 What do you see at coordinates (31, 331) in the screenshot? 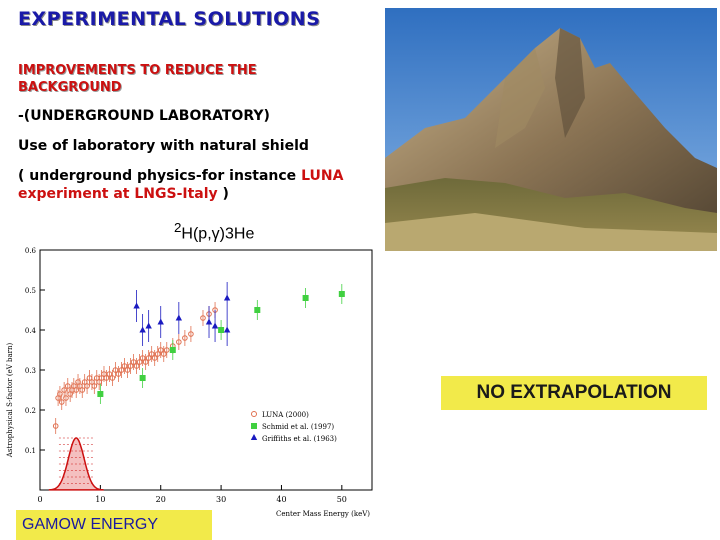
I see `y-tick-label: 0.4` at bounding box center [31, 331].